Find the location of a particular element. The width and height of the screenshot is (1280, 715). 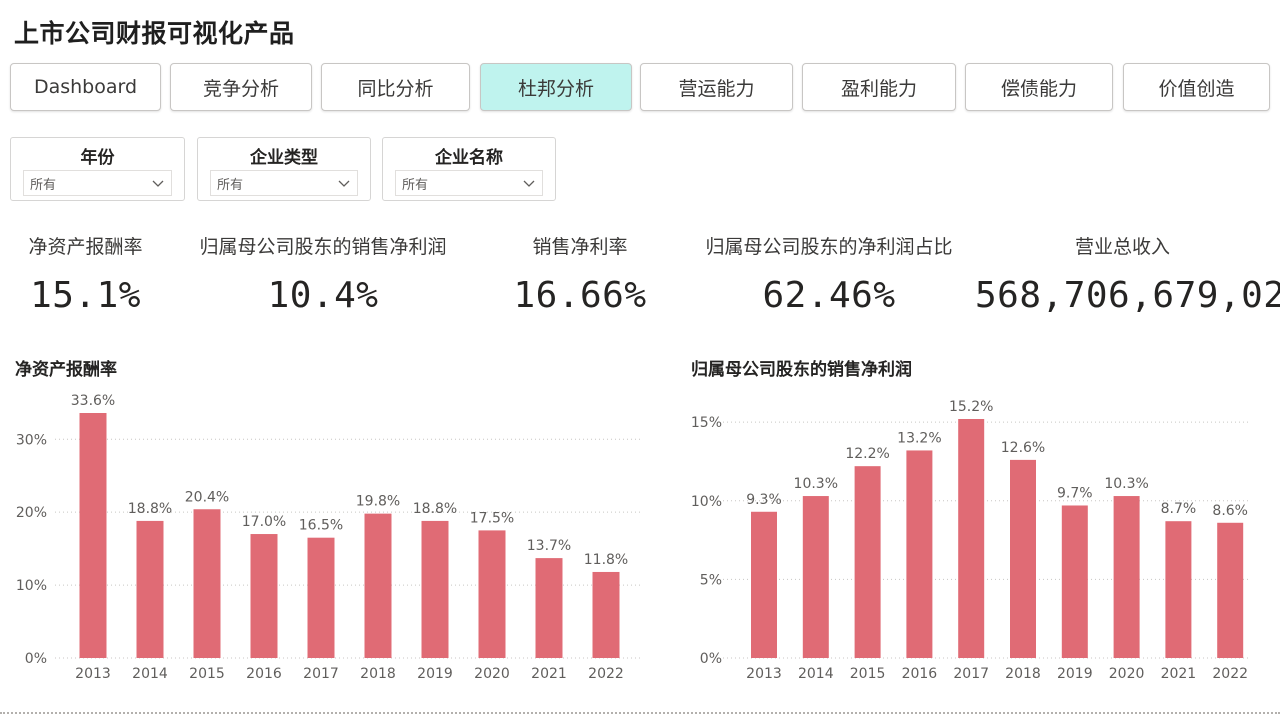

kpi-value: 10.4% is located at coordinates (323, 295).